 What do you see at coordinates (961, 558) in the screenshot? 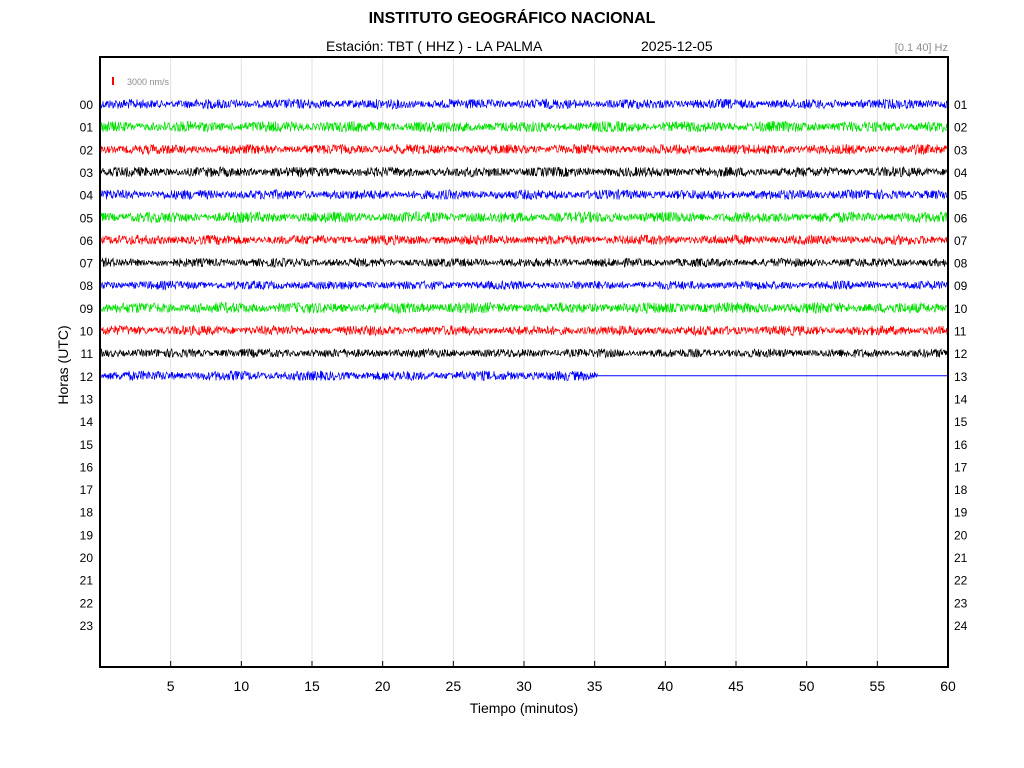
I see `y-tick-label-right: 21` at bounding box center [961, 558].